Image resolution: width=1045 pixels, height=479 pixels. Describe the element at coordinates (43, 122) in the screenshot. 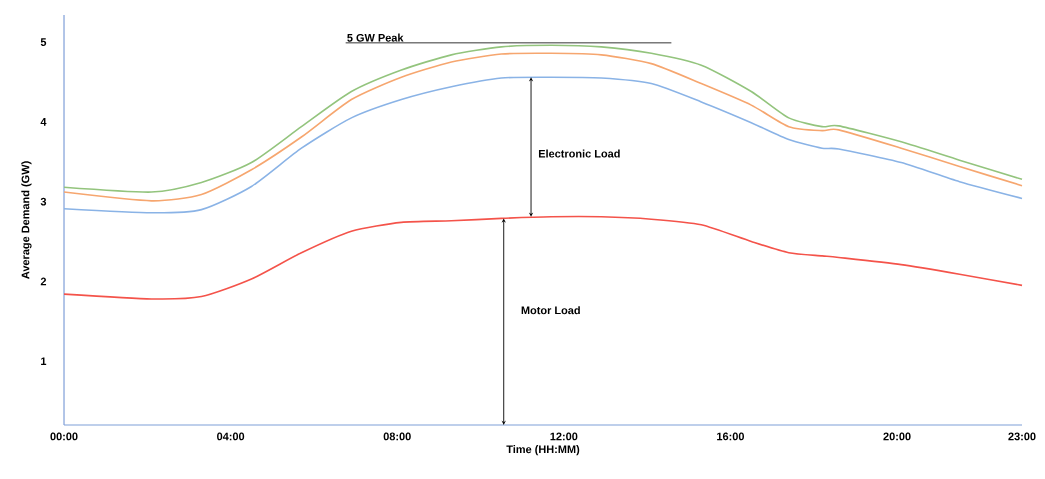

I see `y-tick-label: 4` at that location.